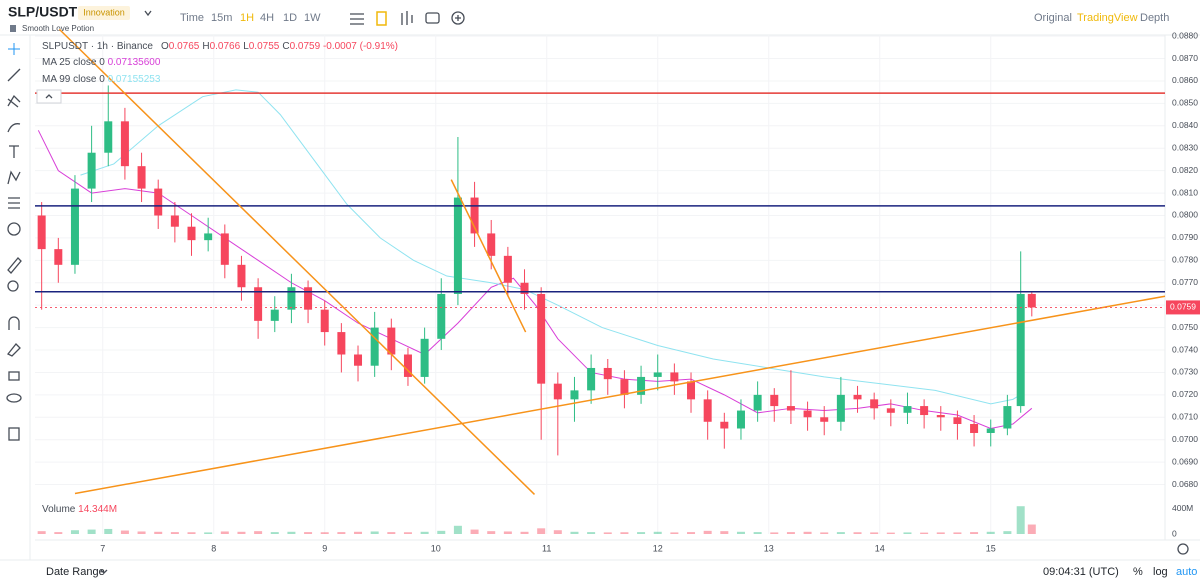 The height and width of the screenshot is (584, 1200). I want to click on view-option: Depth, so click(1154, 18).